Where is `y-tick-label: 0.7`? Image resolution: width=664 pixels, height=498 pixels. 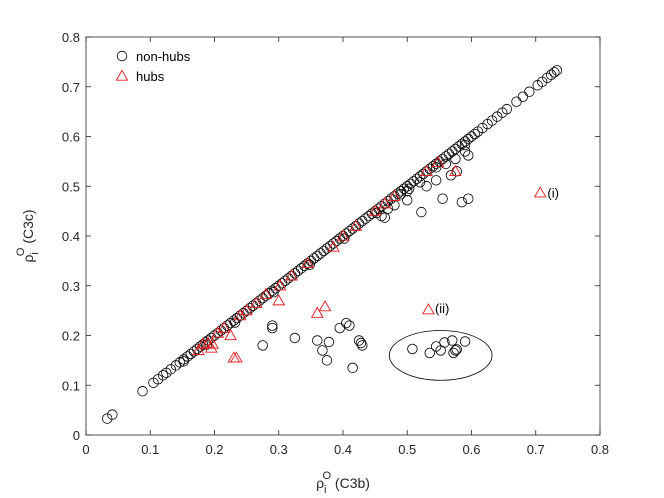 y-tick-label: 0.7 is located at coordinates (71, 87).